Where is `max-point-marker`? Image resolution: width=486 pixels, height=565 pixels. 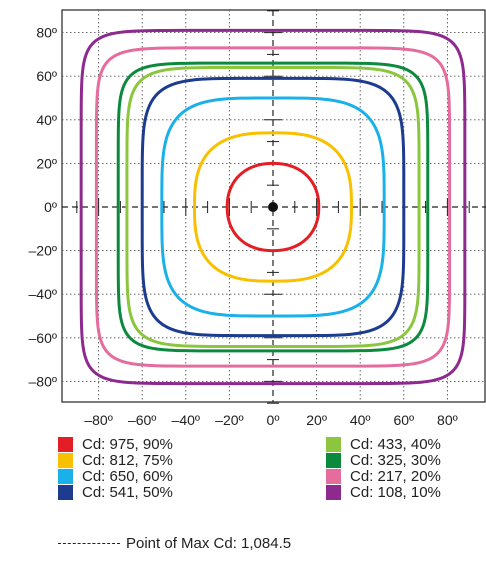
max-point-marker is located at coordinates (273, 207).